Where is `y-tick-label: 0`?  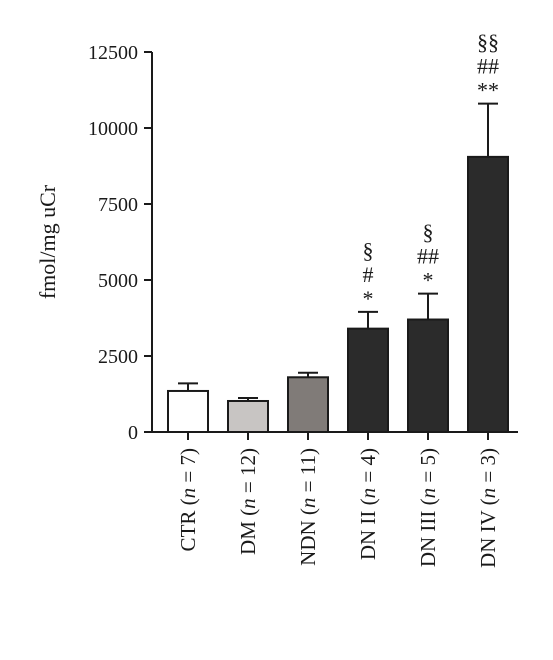 y-tick-label: 0 is located at coordinates (133, 433).